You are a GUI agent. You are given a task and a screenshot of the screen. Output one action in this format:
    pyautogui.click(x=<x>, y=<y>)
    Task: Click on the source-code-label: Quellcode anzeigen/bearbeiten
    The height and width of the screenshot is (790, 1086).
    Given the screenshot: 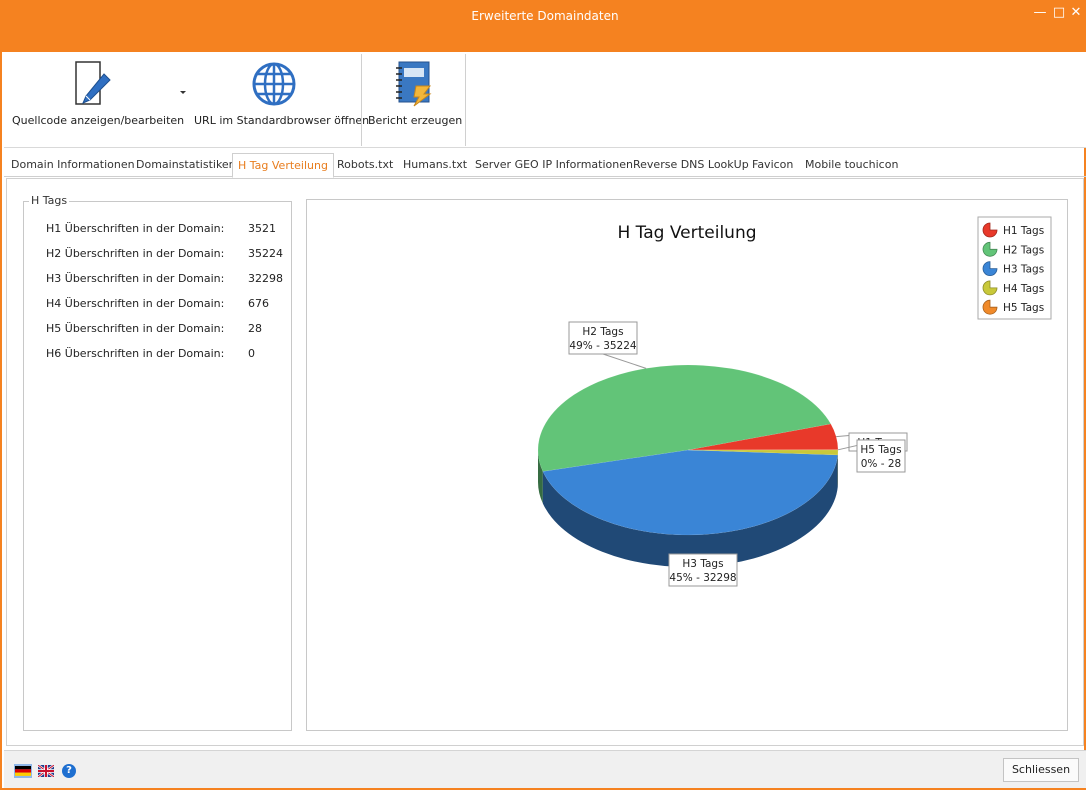 What is the action you would take?
    pyautogui.click(x=92, y=120)
    